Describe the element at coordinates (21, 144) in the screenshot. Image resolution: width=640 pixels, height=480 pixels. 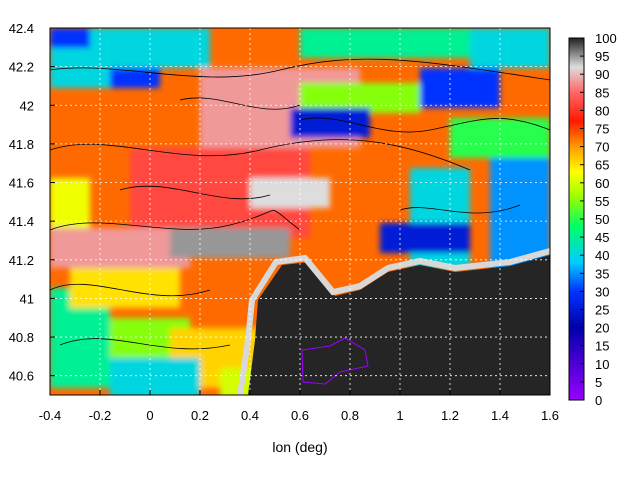
I see `y-tick-label: 41.8` at that location.